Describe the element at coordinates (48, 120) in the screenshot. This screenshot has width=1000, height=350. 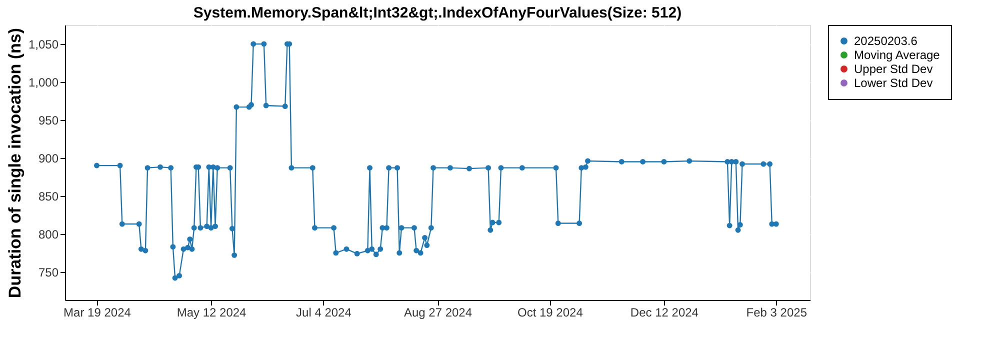
I see `y-tick-label: 950` at that location.